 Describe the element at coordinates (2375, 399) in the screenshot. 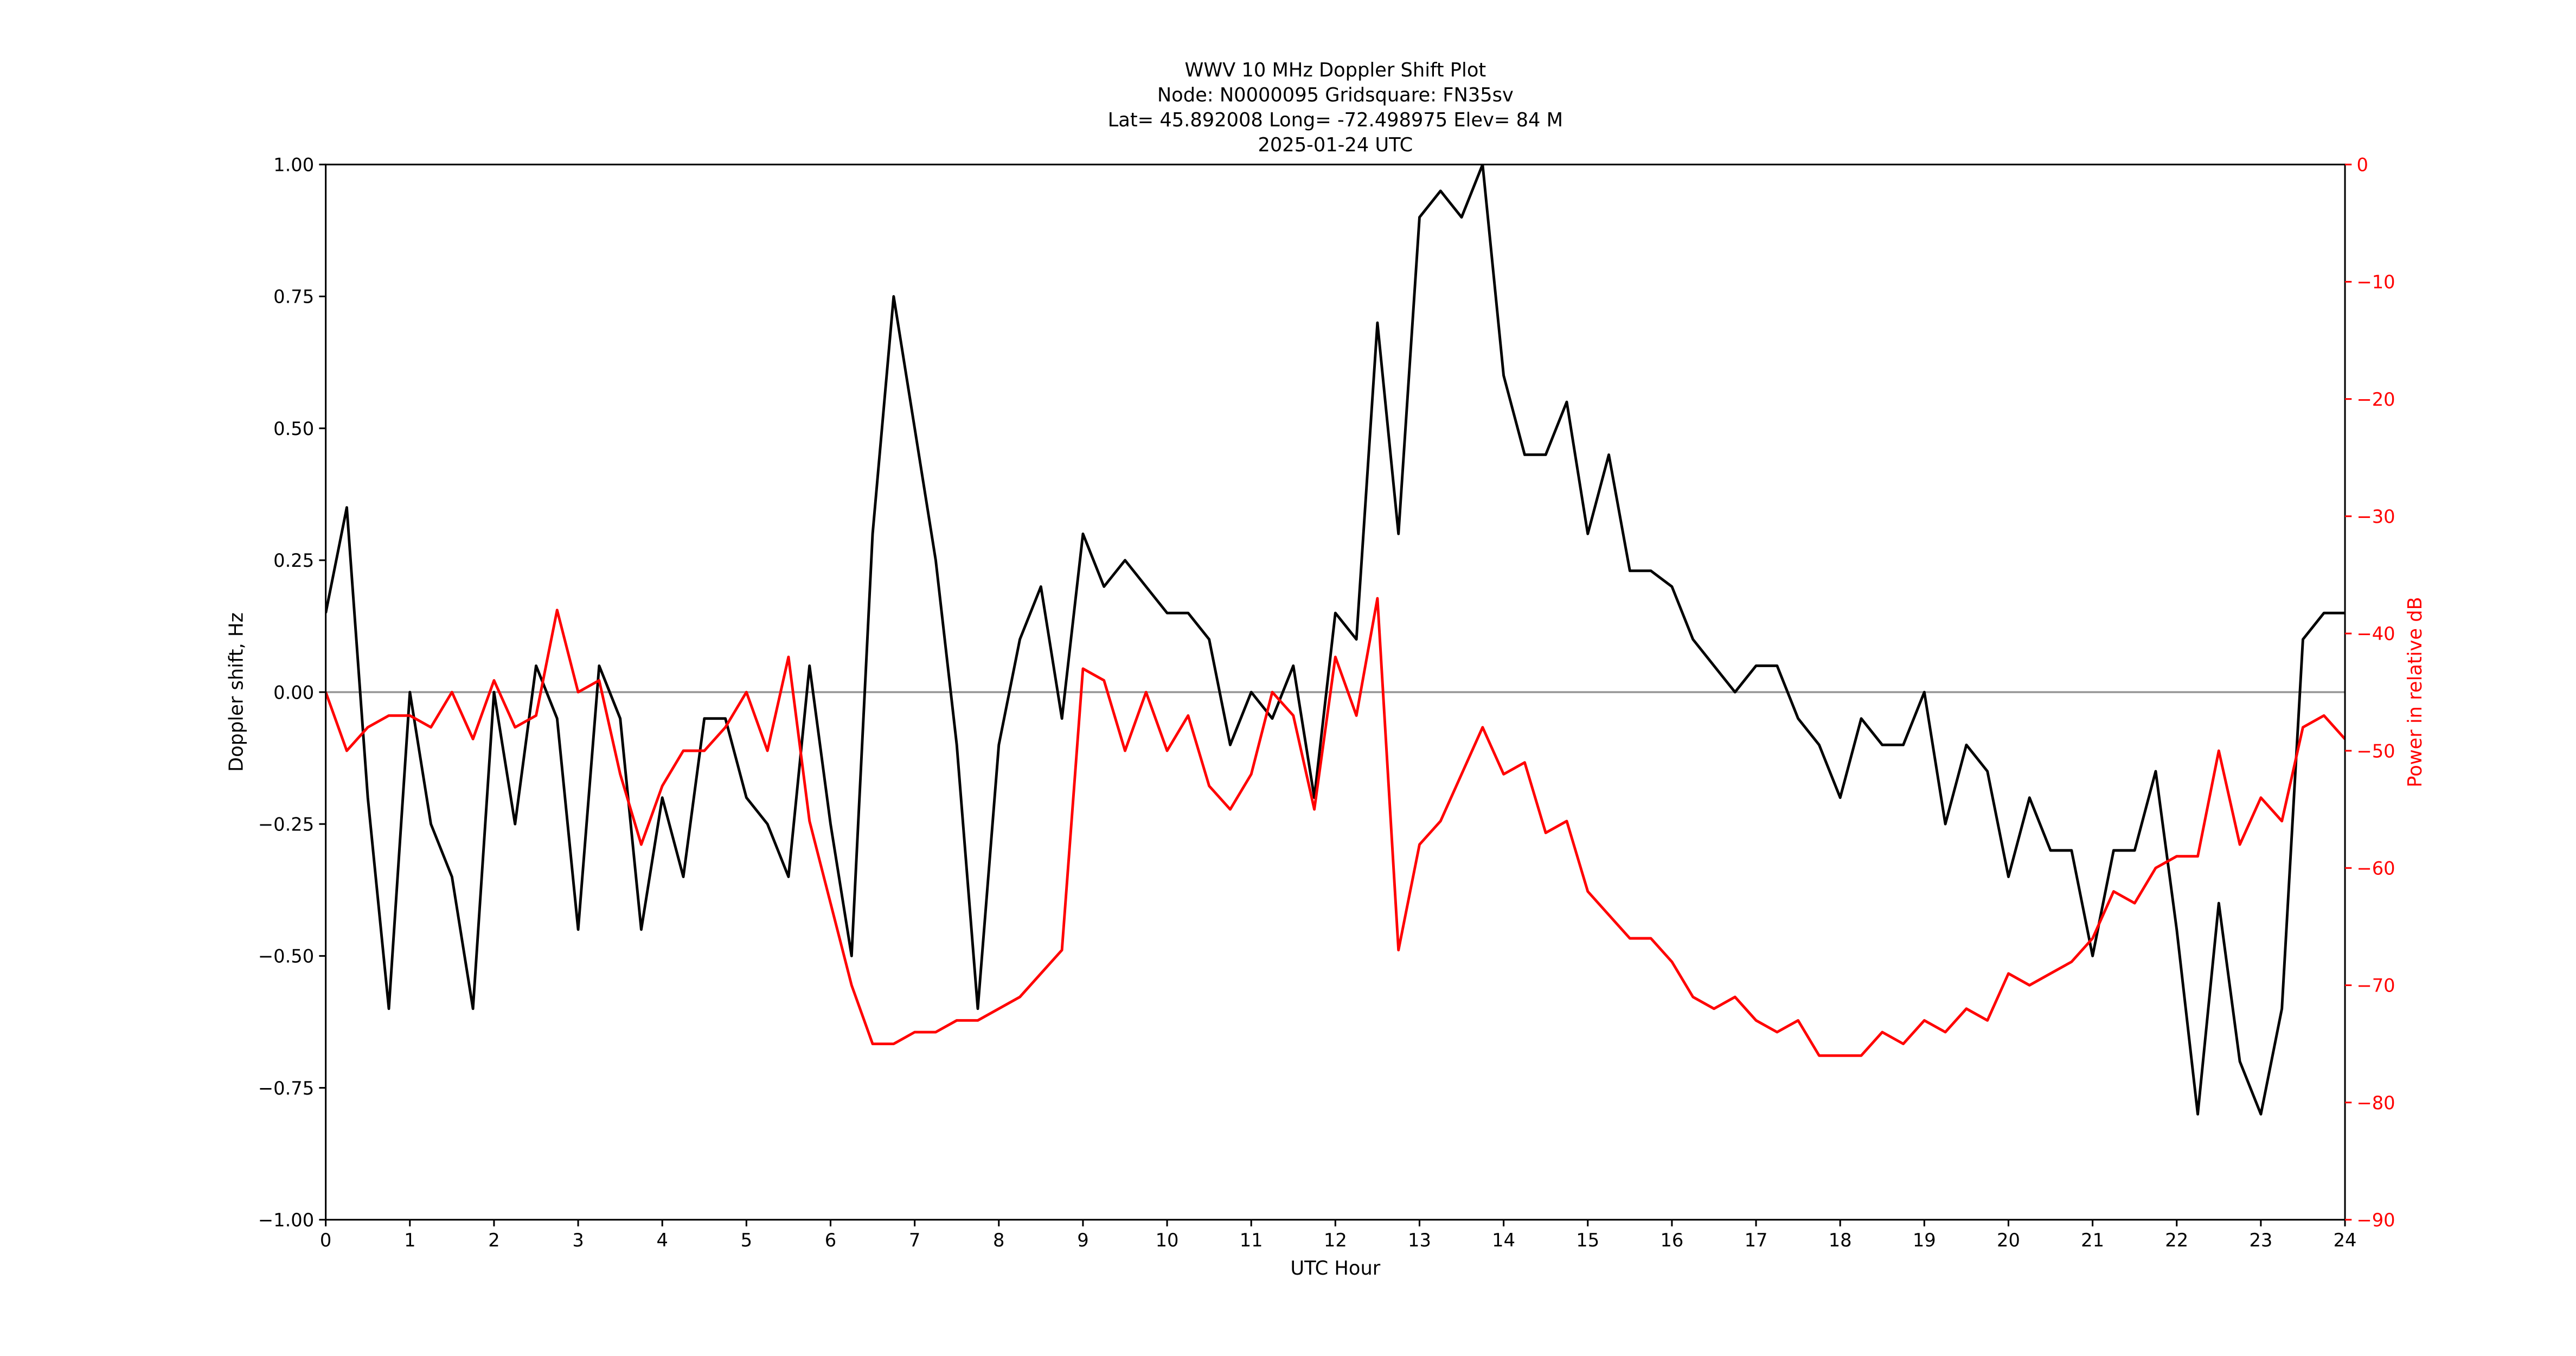

I see `y2-tick-label: −20` at that location.